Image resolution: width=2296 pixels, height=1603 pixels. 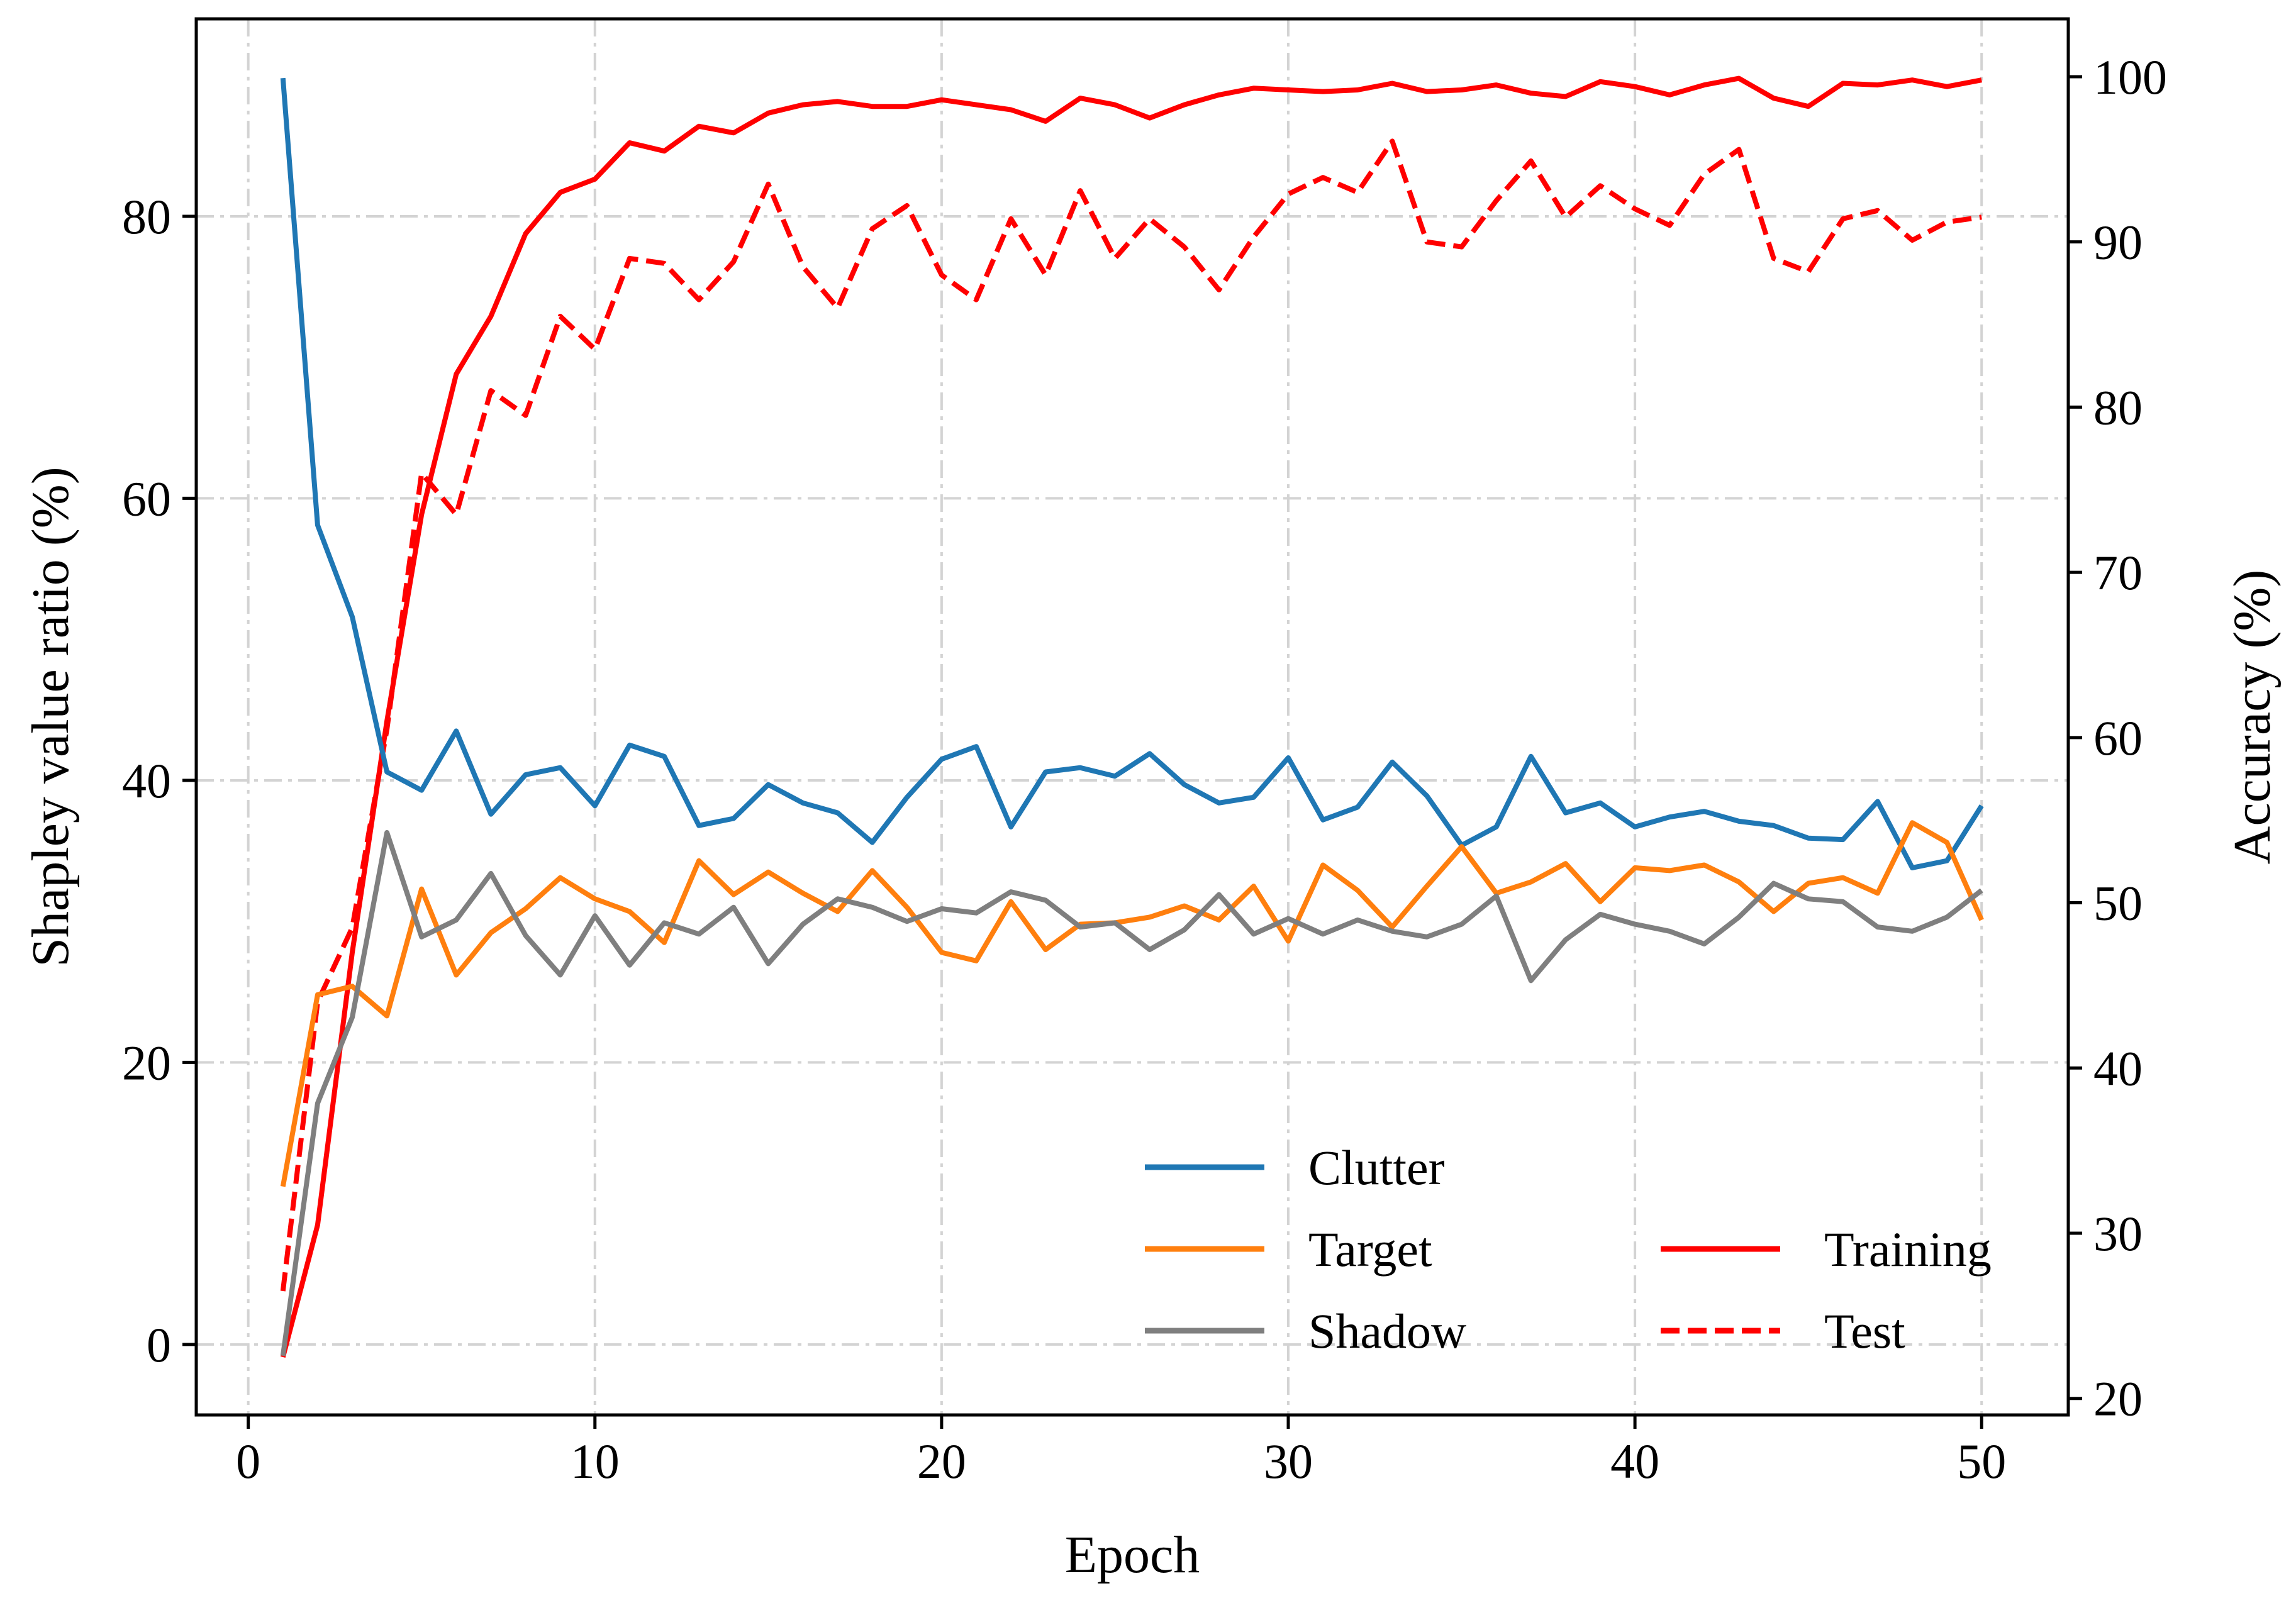 What do you see at coordinates (941, 1462) in the screenshot?
I see `x-tick-label: 20` at bounding box center [941, 1462].